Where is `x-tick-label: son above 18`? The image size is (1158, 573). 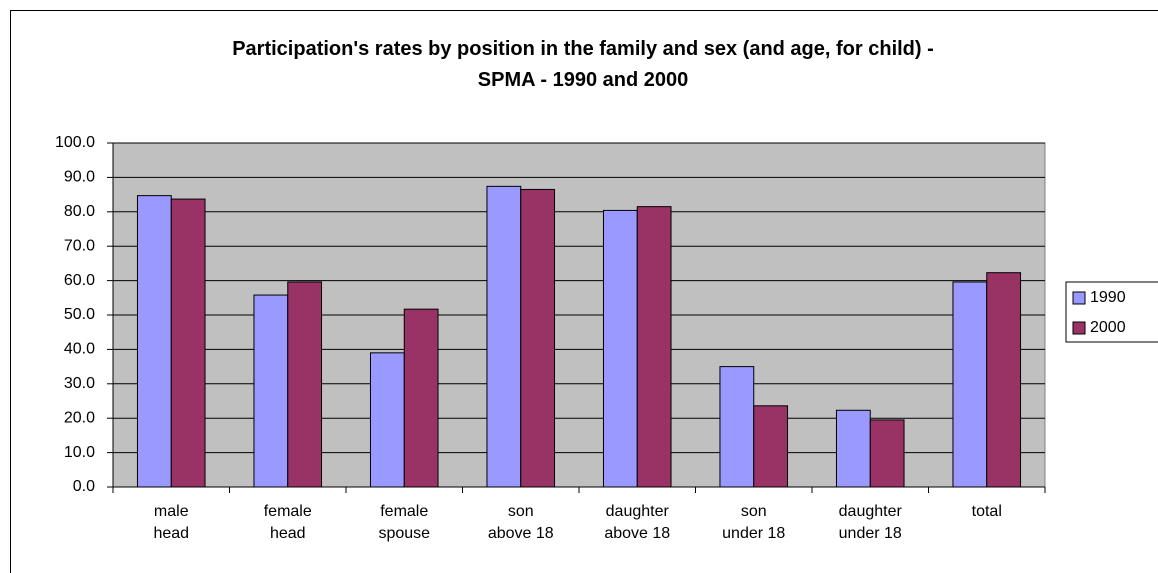 x-tick-label: son above 18 is located at coordinates (520, 522).